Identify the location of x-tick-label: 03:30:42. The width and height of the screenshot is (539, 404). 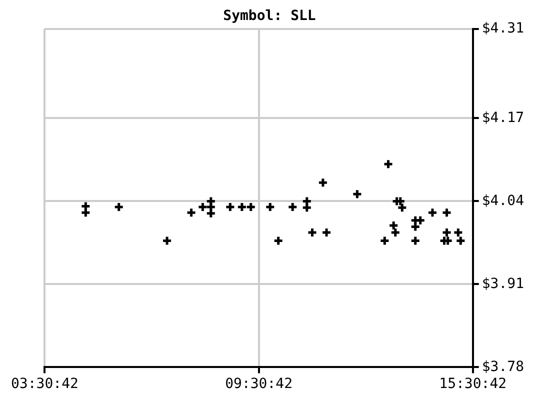
(44, 384).